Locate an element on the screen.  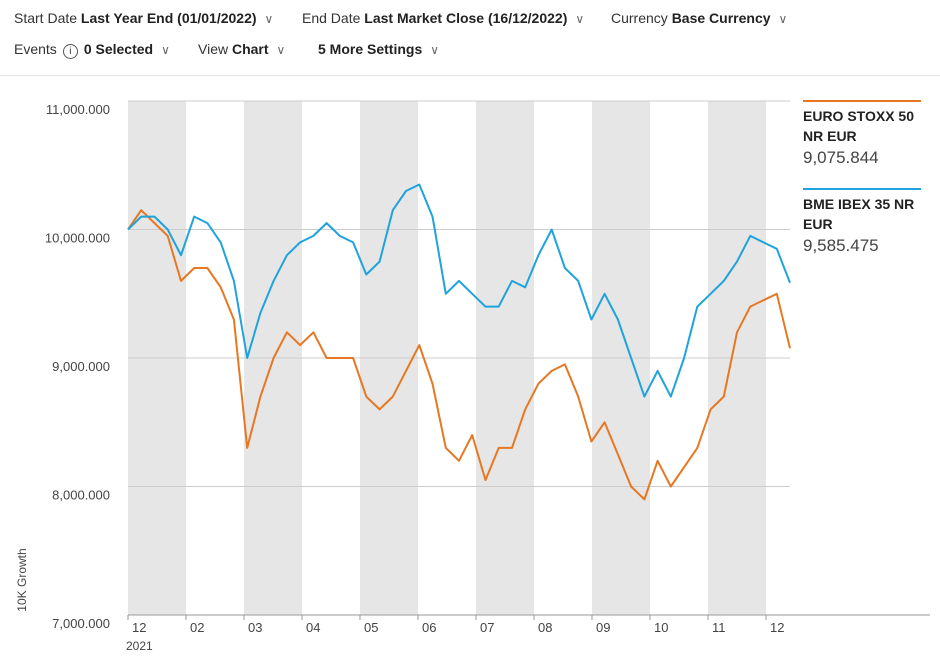
label: End Date is located at coordinates (331, 18).